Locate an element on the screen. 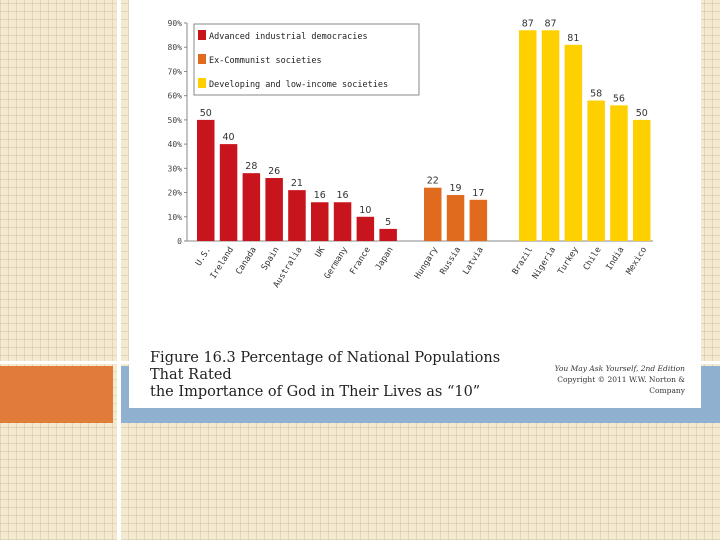 This screenshot has width=720, height=540. y-tick-label: 50% is located at coordinates (175, 120).